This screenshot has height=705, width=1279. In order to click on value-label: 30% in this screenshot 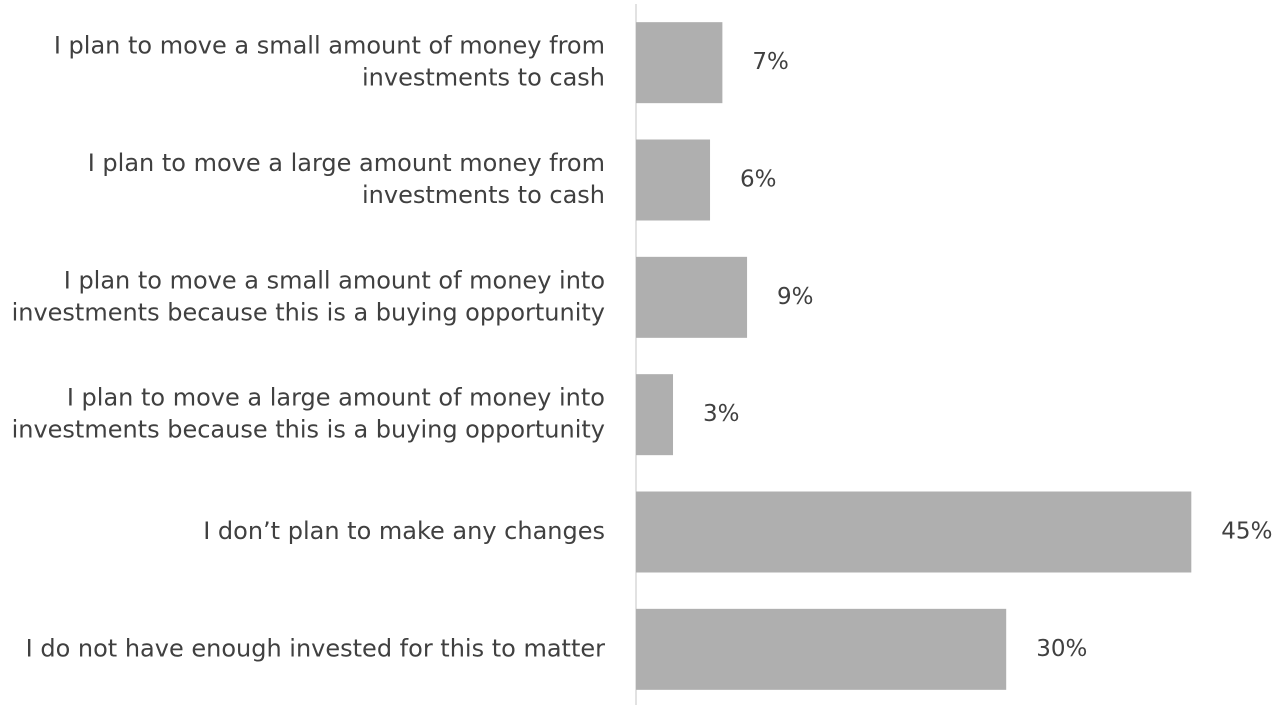, I will do `click(1061, 649)`.